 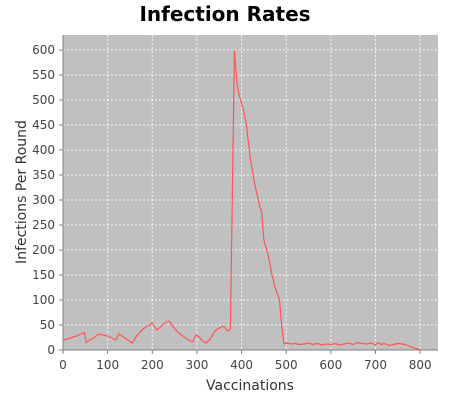 I want to click on y-tick-label: 500, so click(x=43, y=100).